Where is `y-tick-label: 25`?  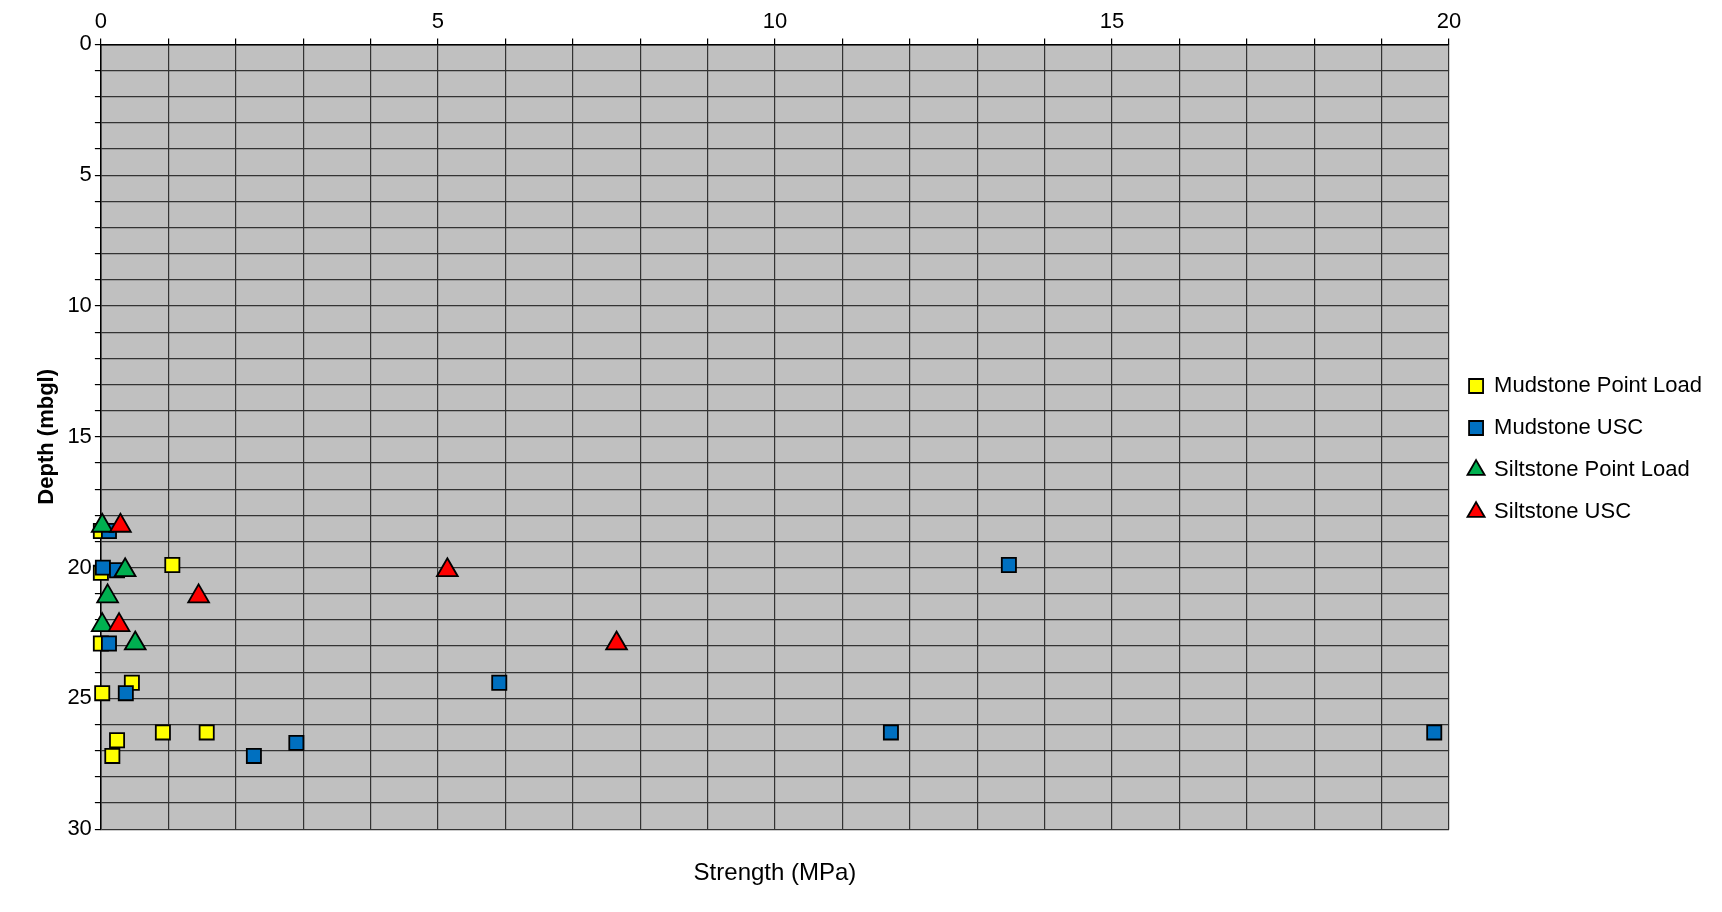
y-tick-label: 25 is located at coordinates (79, 697).